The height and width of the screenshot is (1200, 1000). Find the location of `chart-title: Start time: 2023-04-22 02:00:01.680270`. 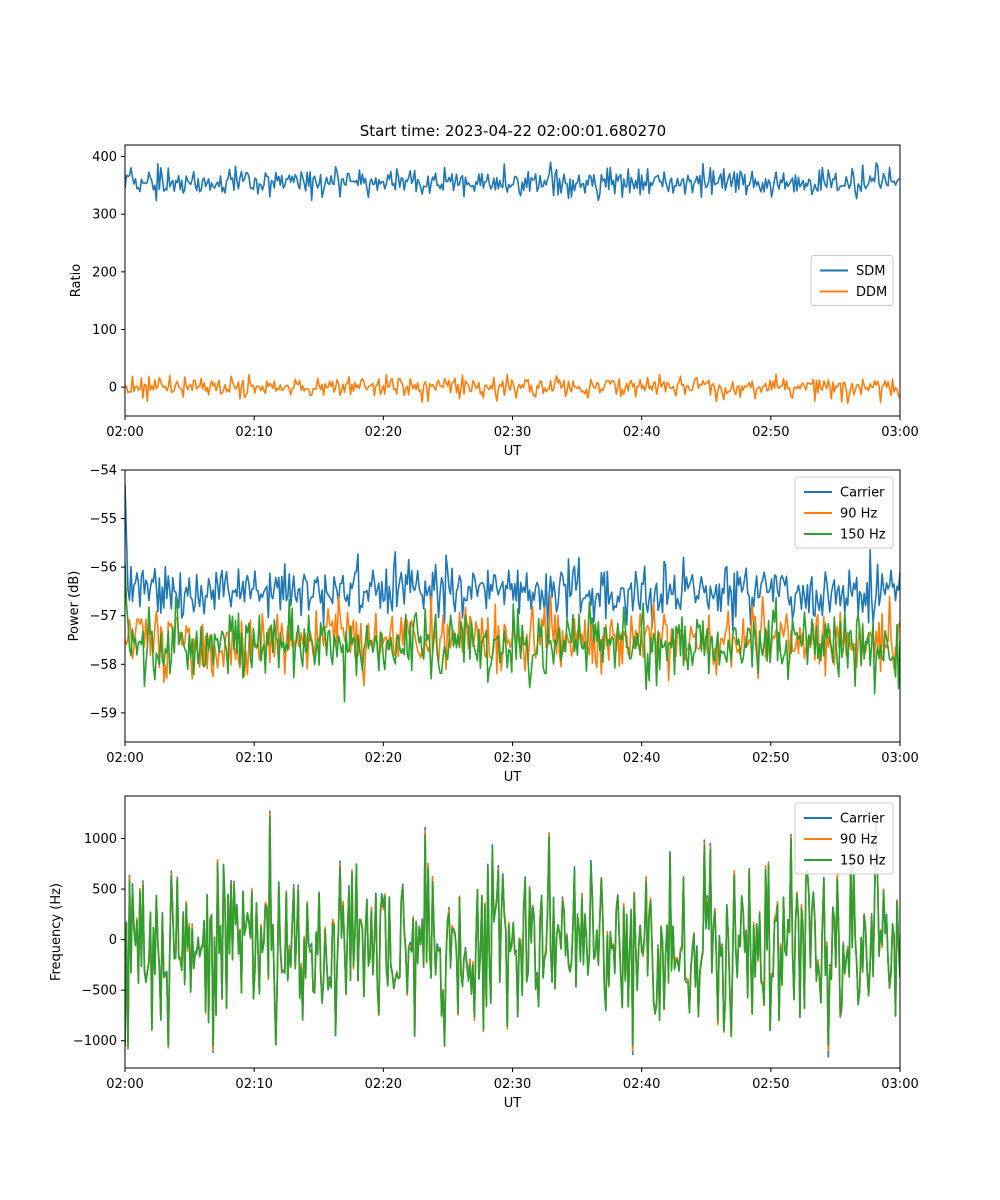

chart-title: Start time: 2023-04-22 02:00:01.680270 is located at coordinates (513, 131).